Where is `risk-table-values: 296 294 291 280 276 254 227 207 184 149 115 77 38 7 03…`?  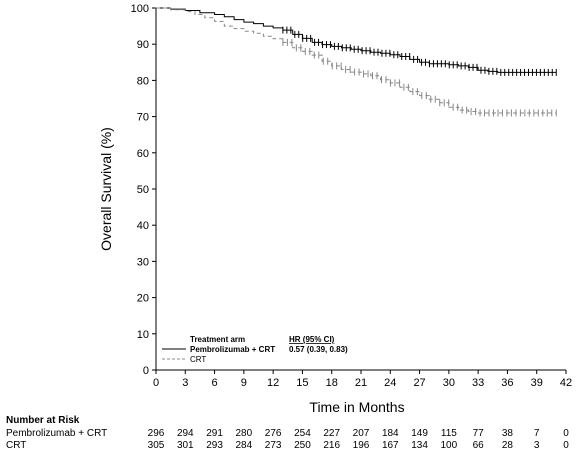 risk-table-values: 296 294 291 280 276 254 227 207 184 149 115 77 38 7 03… is located at coordinates (359, 439).